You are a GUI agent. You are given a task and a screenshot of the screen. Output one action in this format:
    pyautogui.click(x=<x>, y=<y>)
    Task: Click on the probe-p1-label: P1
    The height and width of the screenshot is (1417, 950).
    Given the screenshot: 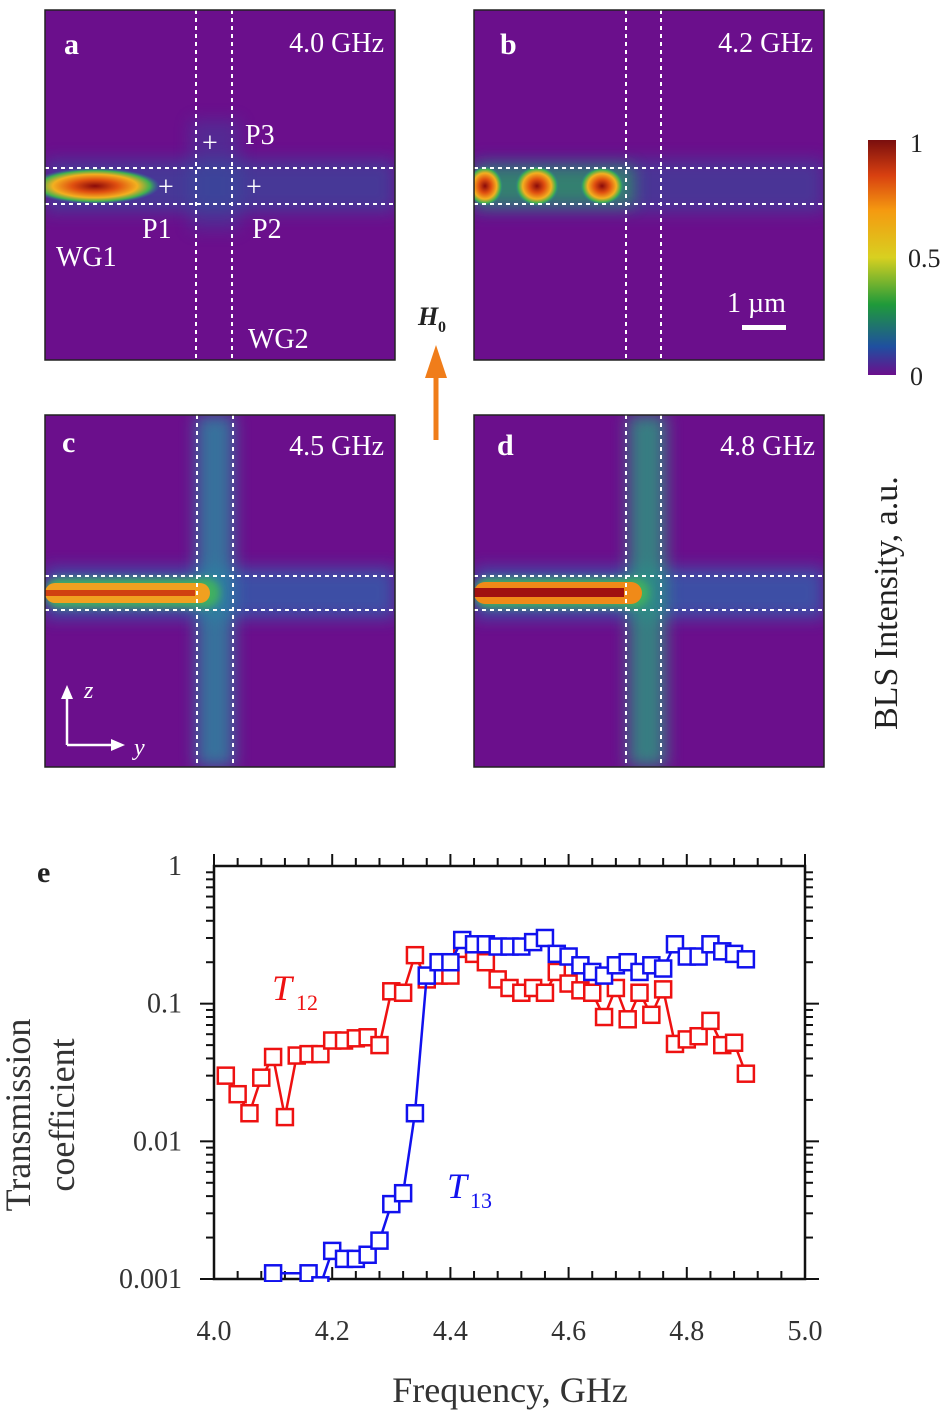 What is the action you would take?
    pyautogui.click(x=157, y=229)
    